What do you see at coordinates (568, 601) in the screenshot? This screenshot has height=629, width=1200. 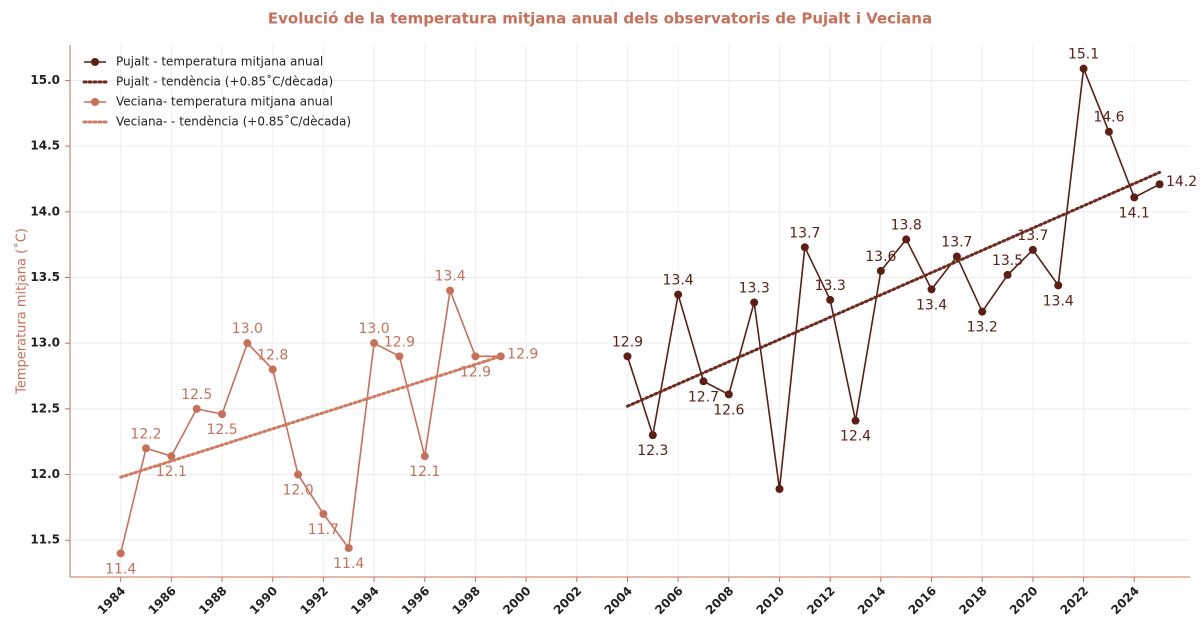 I see `x-tick-label: 2002` at bounding box center [568, 601].